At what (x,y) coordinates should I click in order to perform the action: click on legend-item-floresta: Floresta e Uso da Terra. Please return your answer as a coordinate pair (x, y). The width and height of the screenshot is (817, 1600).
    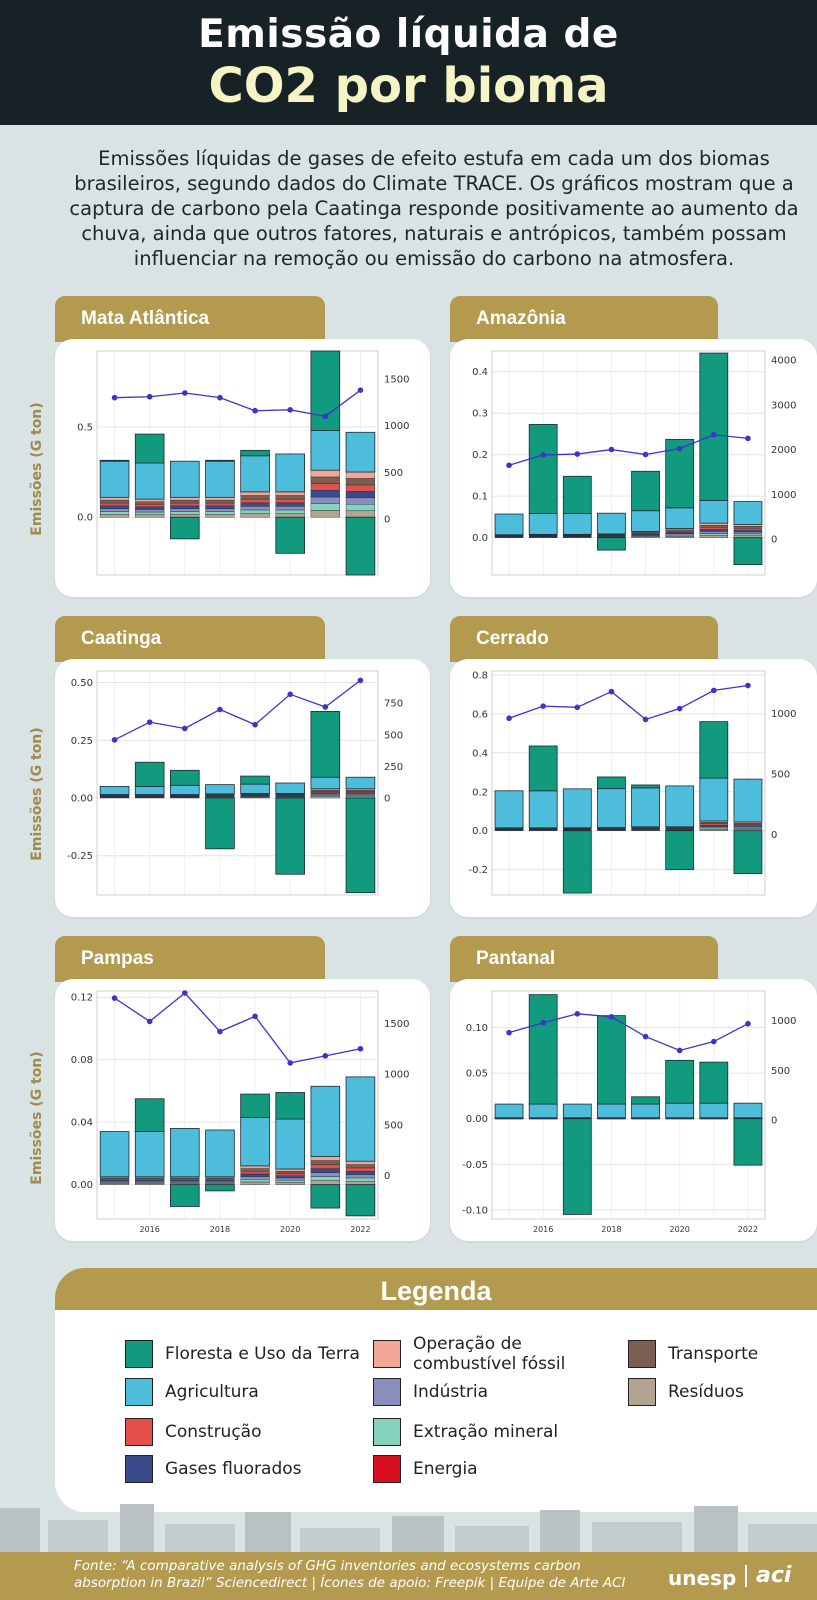
    Looking at the image, I should click on (242, 1354).